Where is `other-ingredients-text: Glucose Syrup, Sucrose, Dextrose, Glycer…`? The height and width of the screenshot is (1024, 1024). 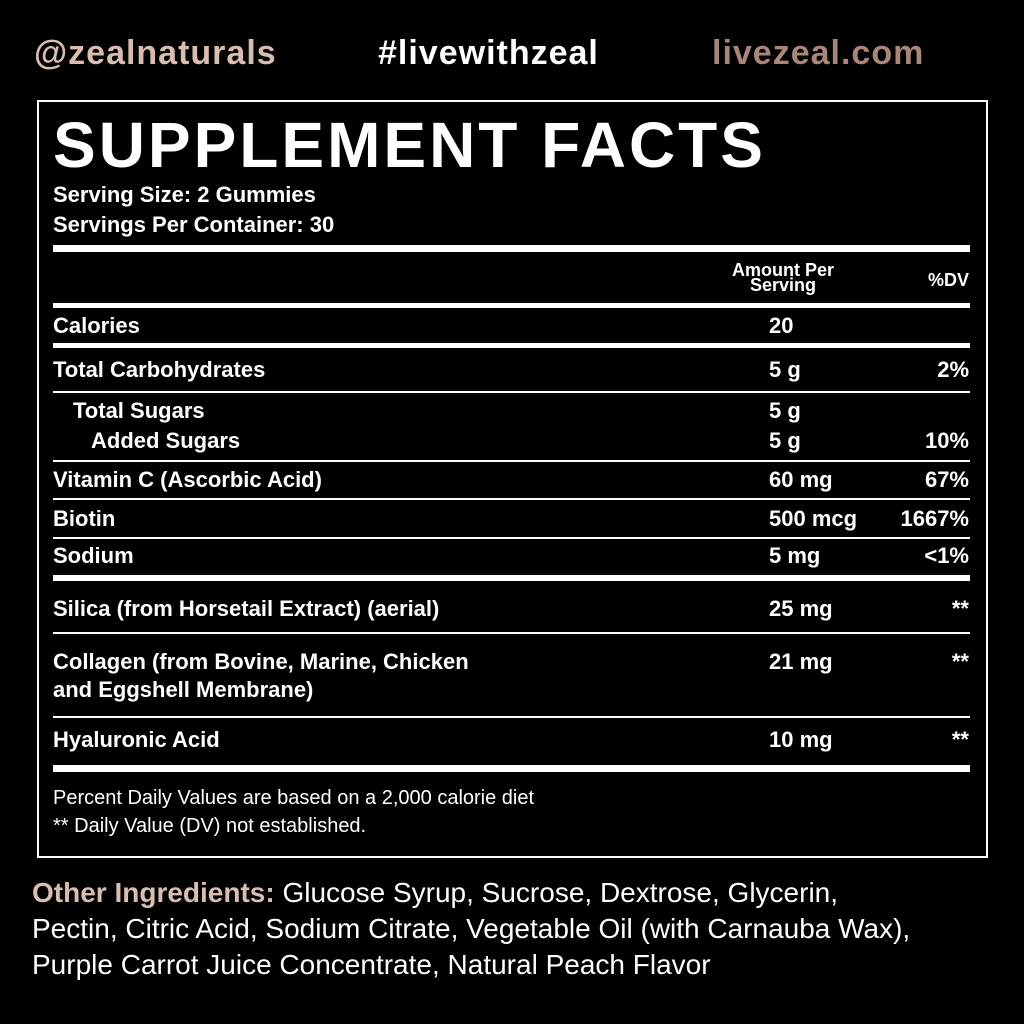 other-ingredients-text: Glucose Syrup, Sucrose, Dextrose, Glycer… is located at coordinates (560, 892).